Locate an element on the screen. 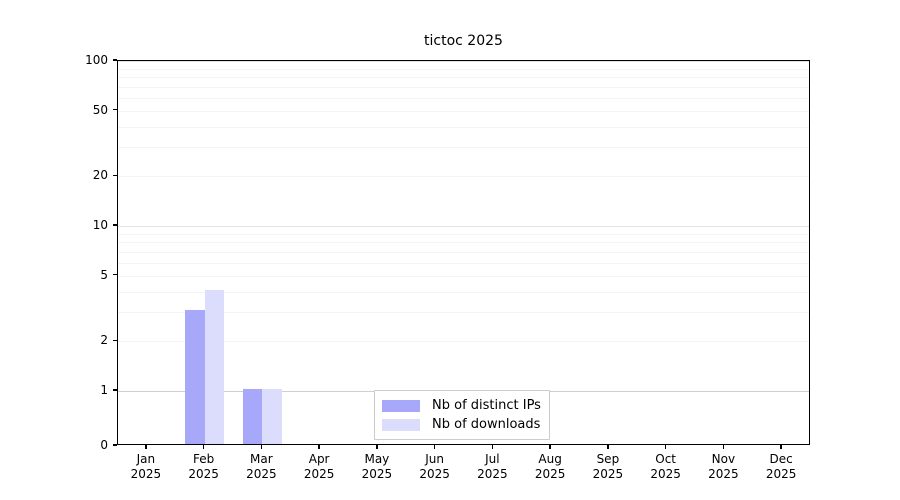 The height and width of the screenshot is (500, 900). legend-swatch-icon-downloads is located at coordinates (401, 424).